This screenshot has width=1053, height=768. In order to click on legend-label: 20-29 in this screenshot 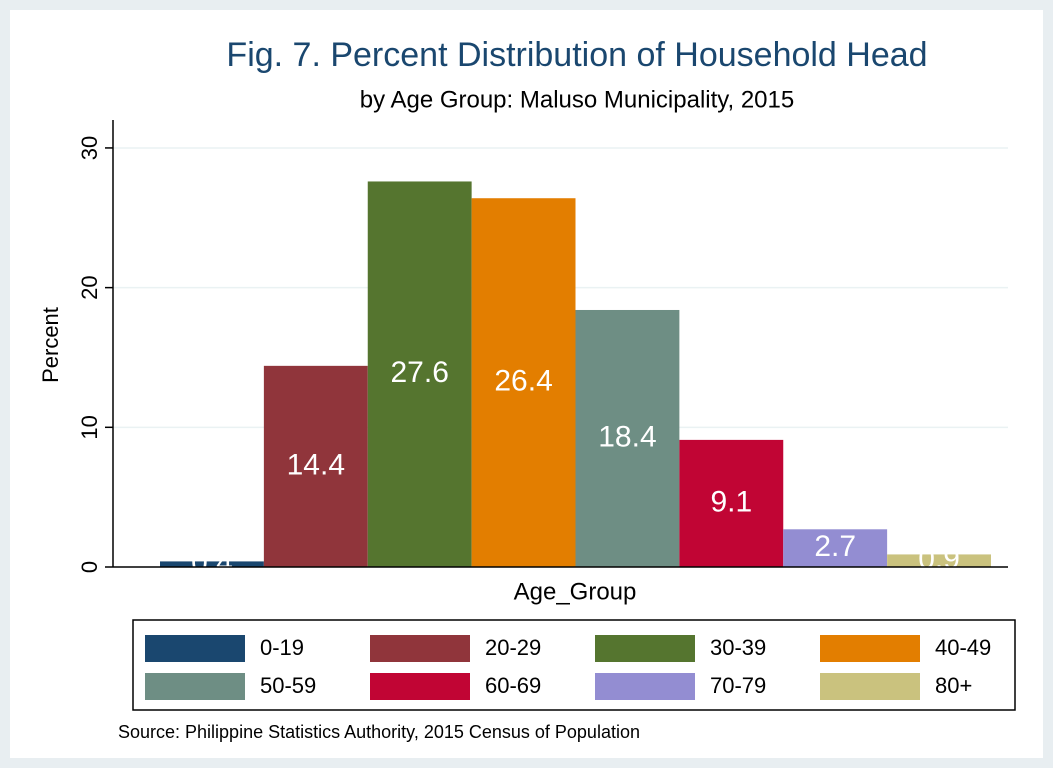, I will do `click(513, 647)`.